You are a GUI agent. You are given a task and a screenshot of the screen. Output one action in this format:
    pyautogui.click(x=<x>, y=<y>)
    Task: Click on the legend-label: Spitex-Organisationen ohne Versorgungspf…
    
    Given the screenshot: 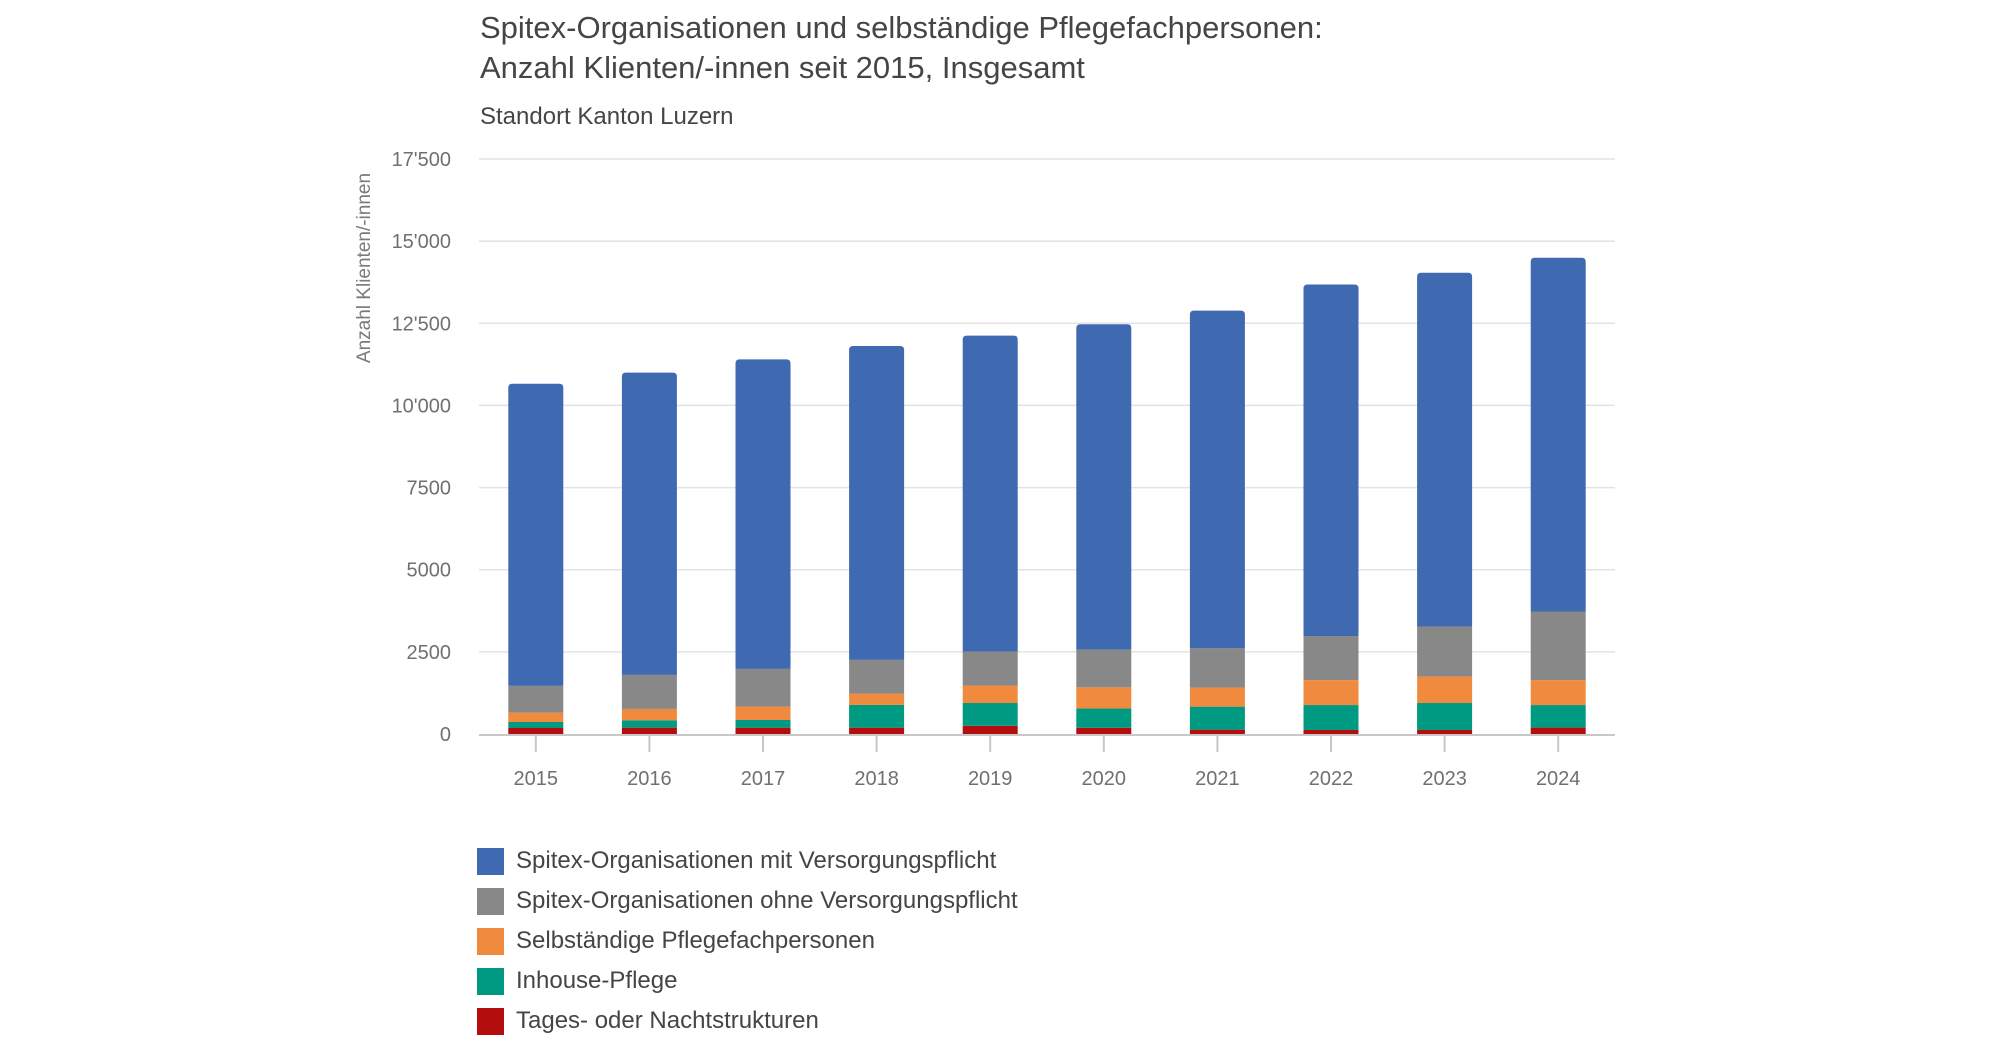 What is the action you would take?
    pyautogui.click(x=767, y=900)
    